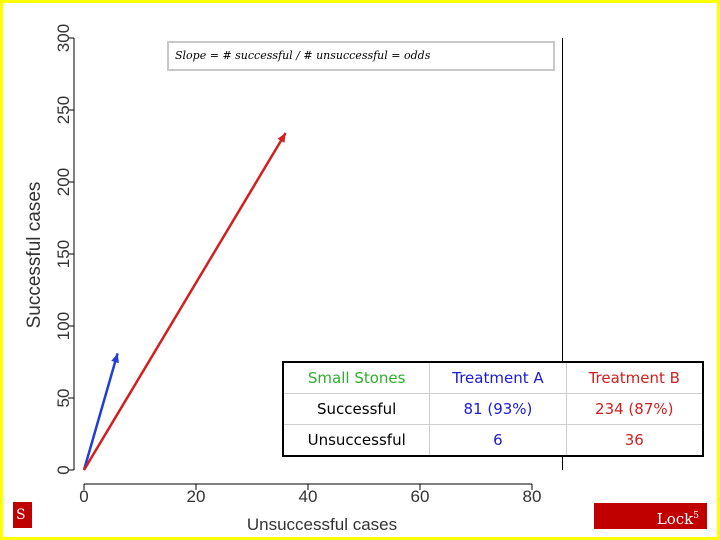  Describe the element at coordinates (356, 409) in the screenshot. I see `row-label: Successful` at that location.